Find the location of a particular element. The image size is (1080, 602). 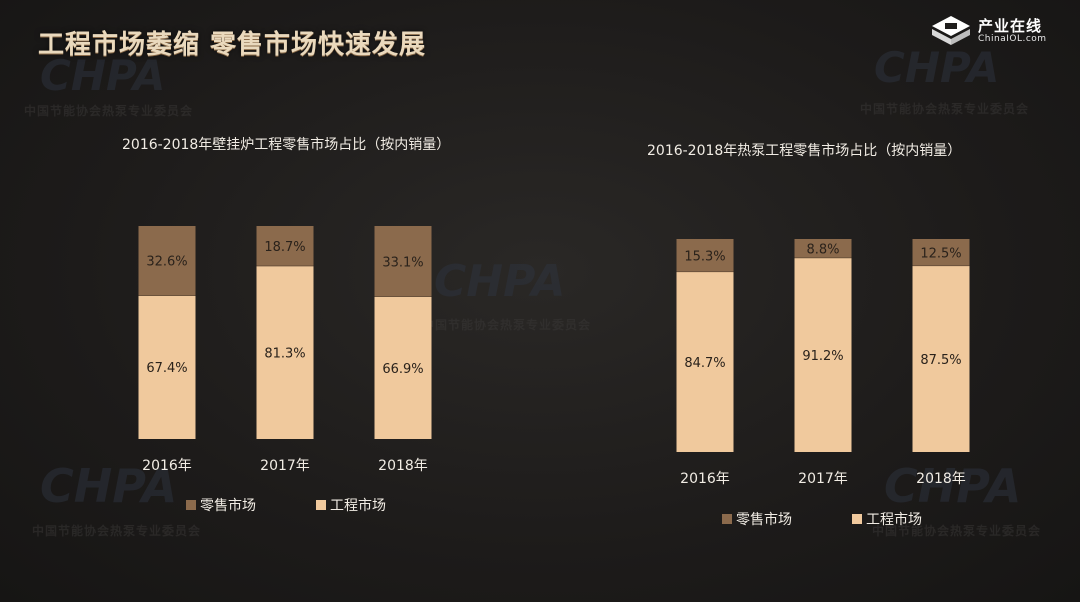

chart-title-right: 2016-2018年热泵工程零售市场占比（按内销量） is located at coordinates (804, 151).